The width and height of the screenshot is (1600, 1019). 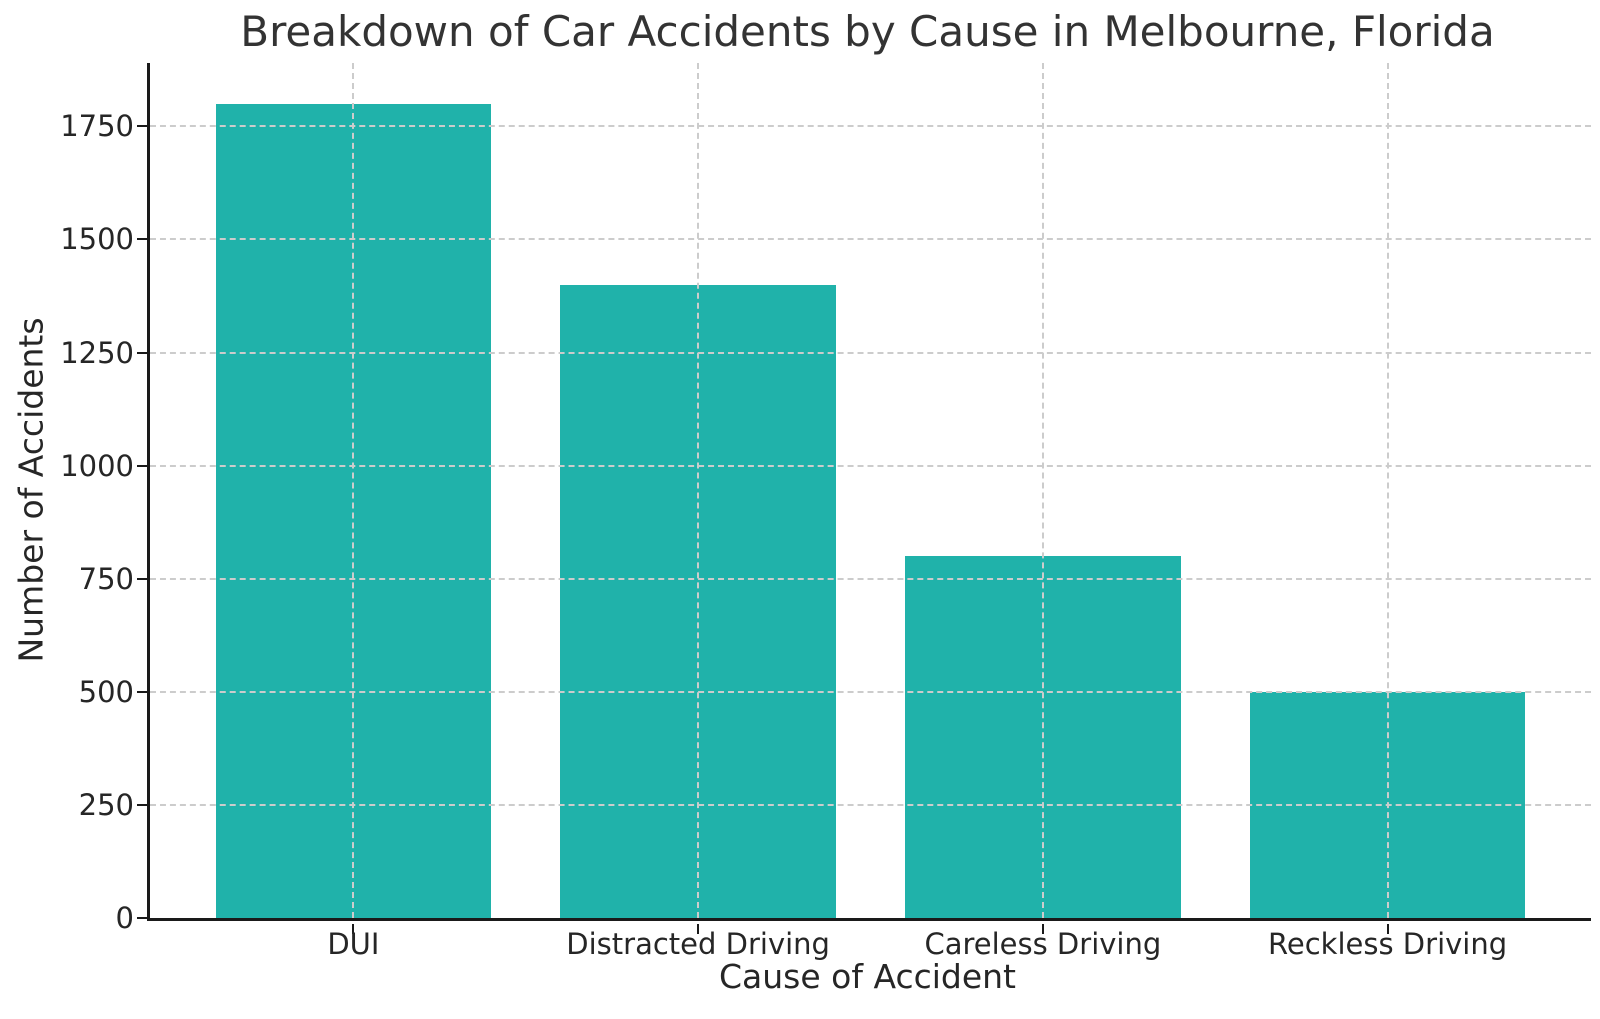 I want to click on y-tick-label: 1500, so click(x=97, y=239).